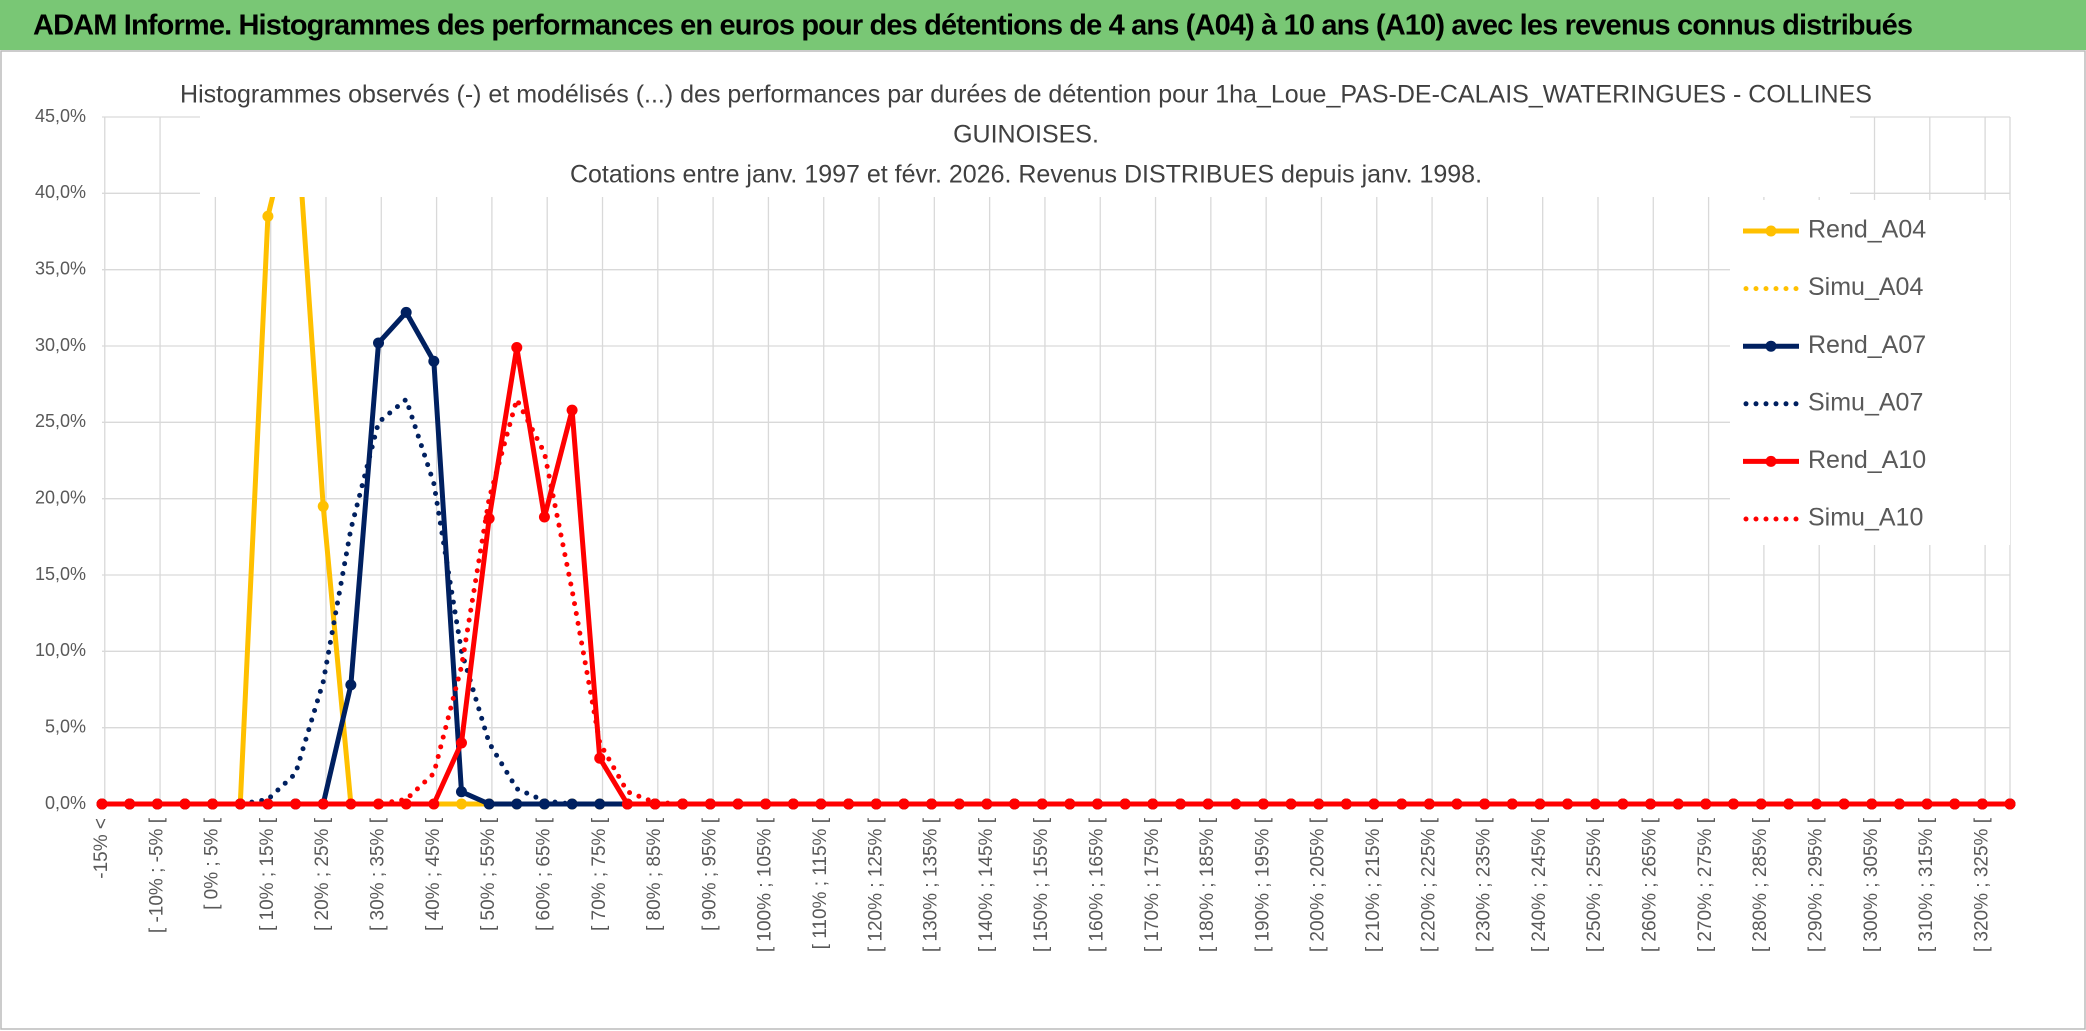 The width and height of the screenshot is (2086, 1031). What do you see at coordinates (1594, 884) in the screenshot?
I see `x-tick-label: [ 250% ; 255% [` at bounding box center [1594, 884].